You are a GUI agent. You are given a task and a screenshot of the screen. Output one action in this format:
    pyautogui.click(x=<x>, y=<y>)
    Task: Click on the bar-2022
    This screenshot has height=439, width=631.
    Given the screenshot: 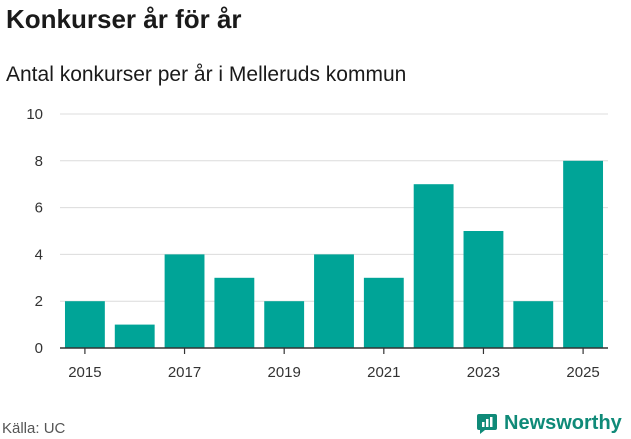 What is the action you would take?
    pyautogui.click(x=433, y=266)
    